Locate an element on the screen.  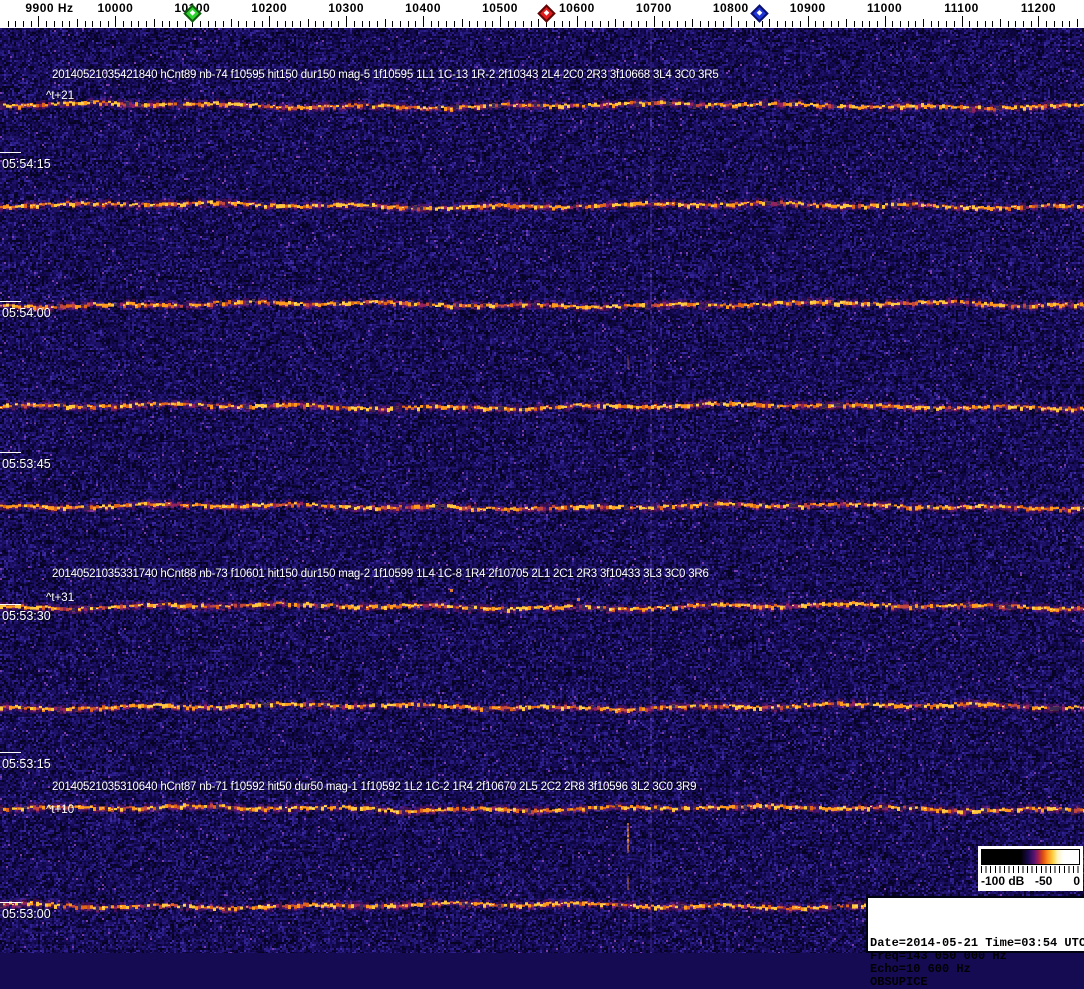
axis-label: 11200 is located at coordinates (1038, 8).